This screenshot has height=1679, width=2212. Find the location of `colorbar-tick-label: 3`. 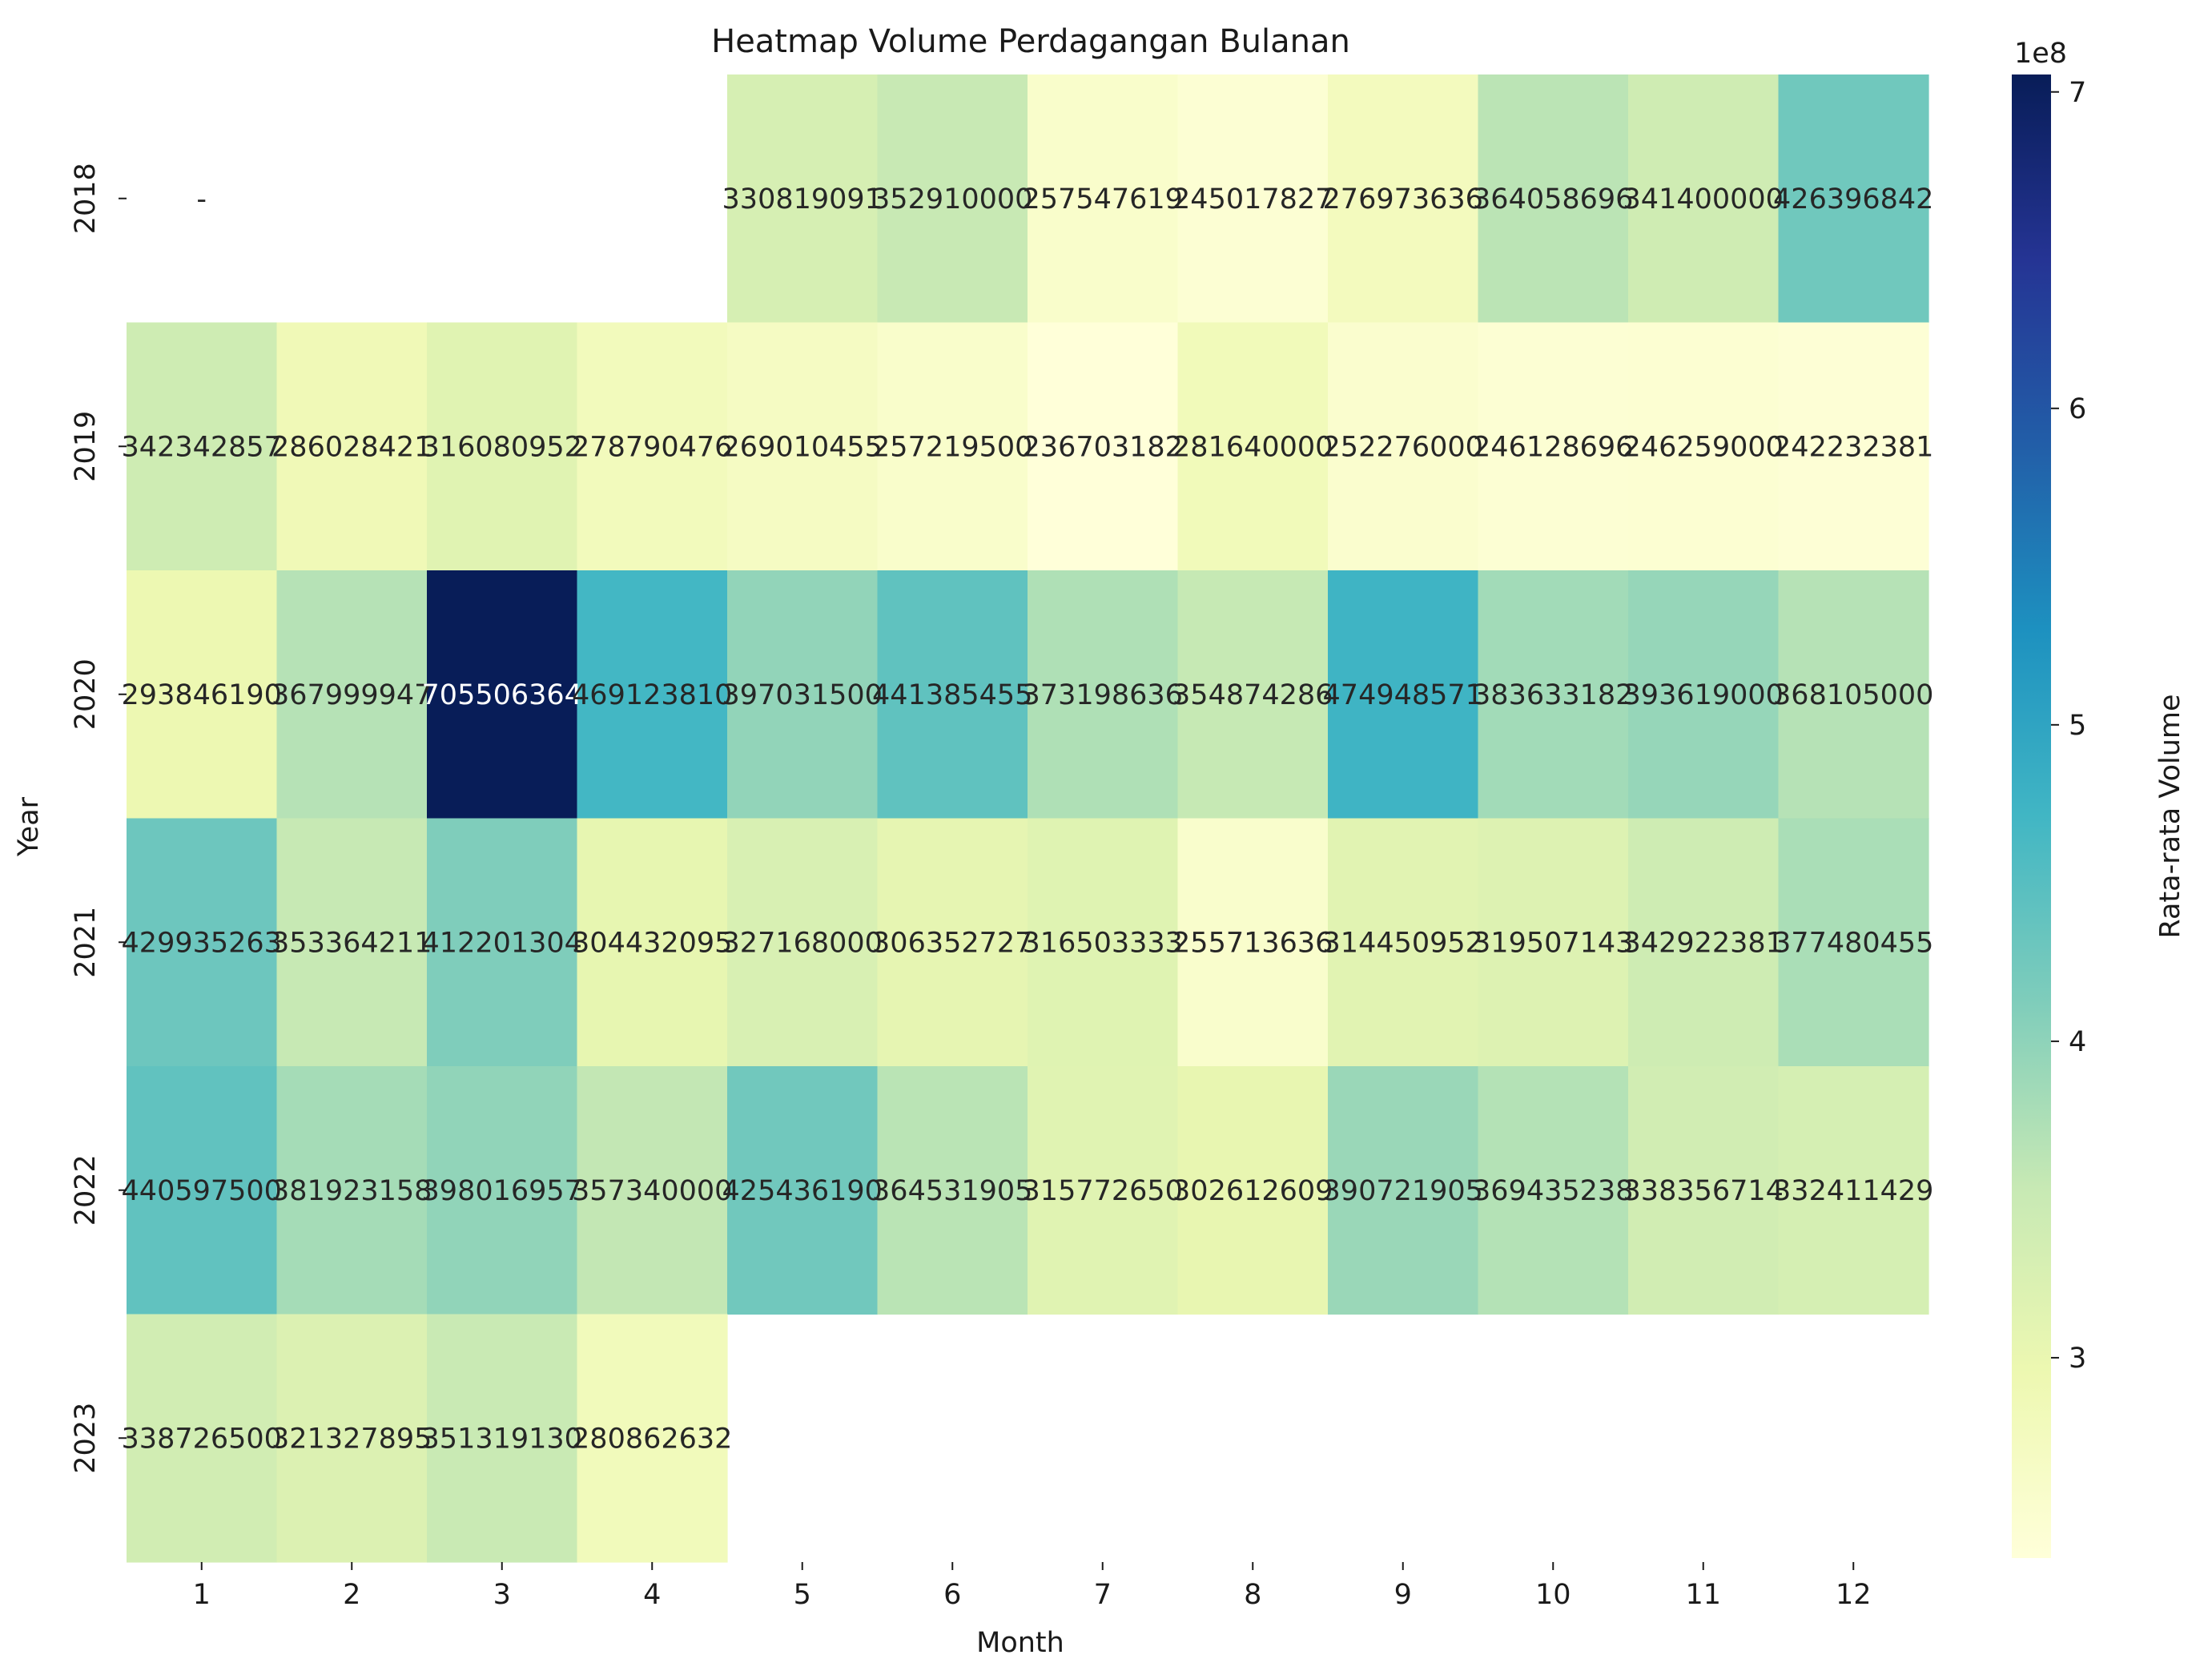

colorbar-tick-label: 3 is located at coordinates (2077, 1359).